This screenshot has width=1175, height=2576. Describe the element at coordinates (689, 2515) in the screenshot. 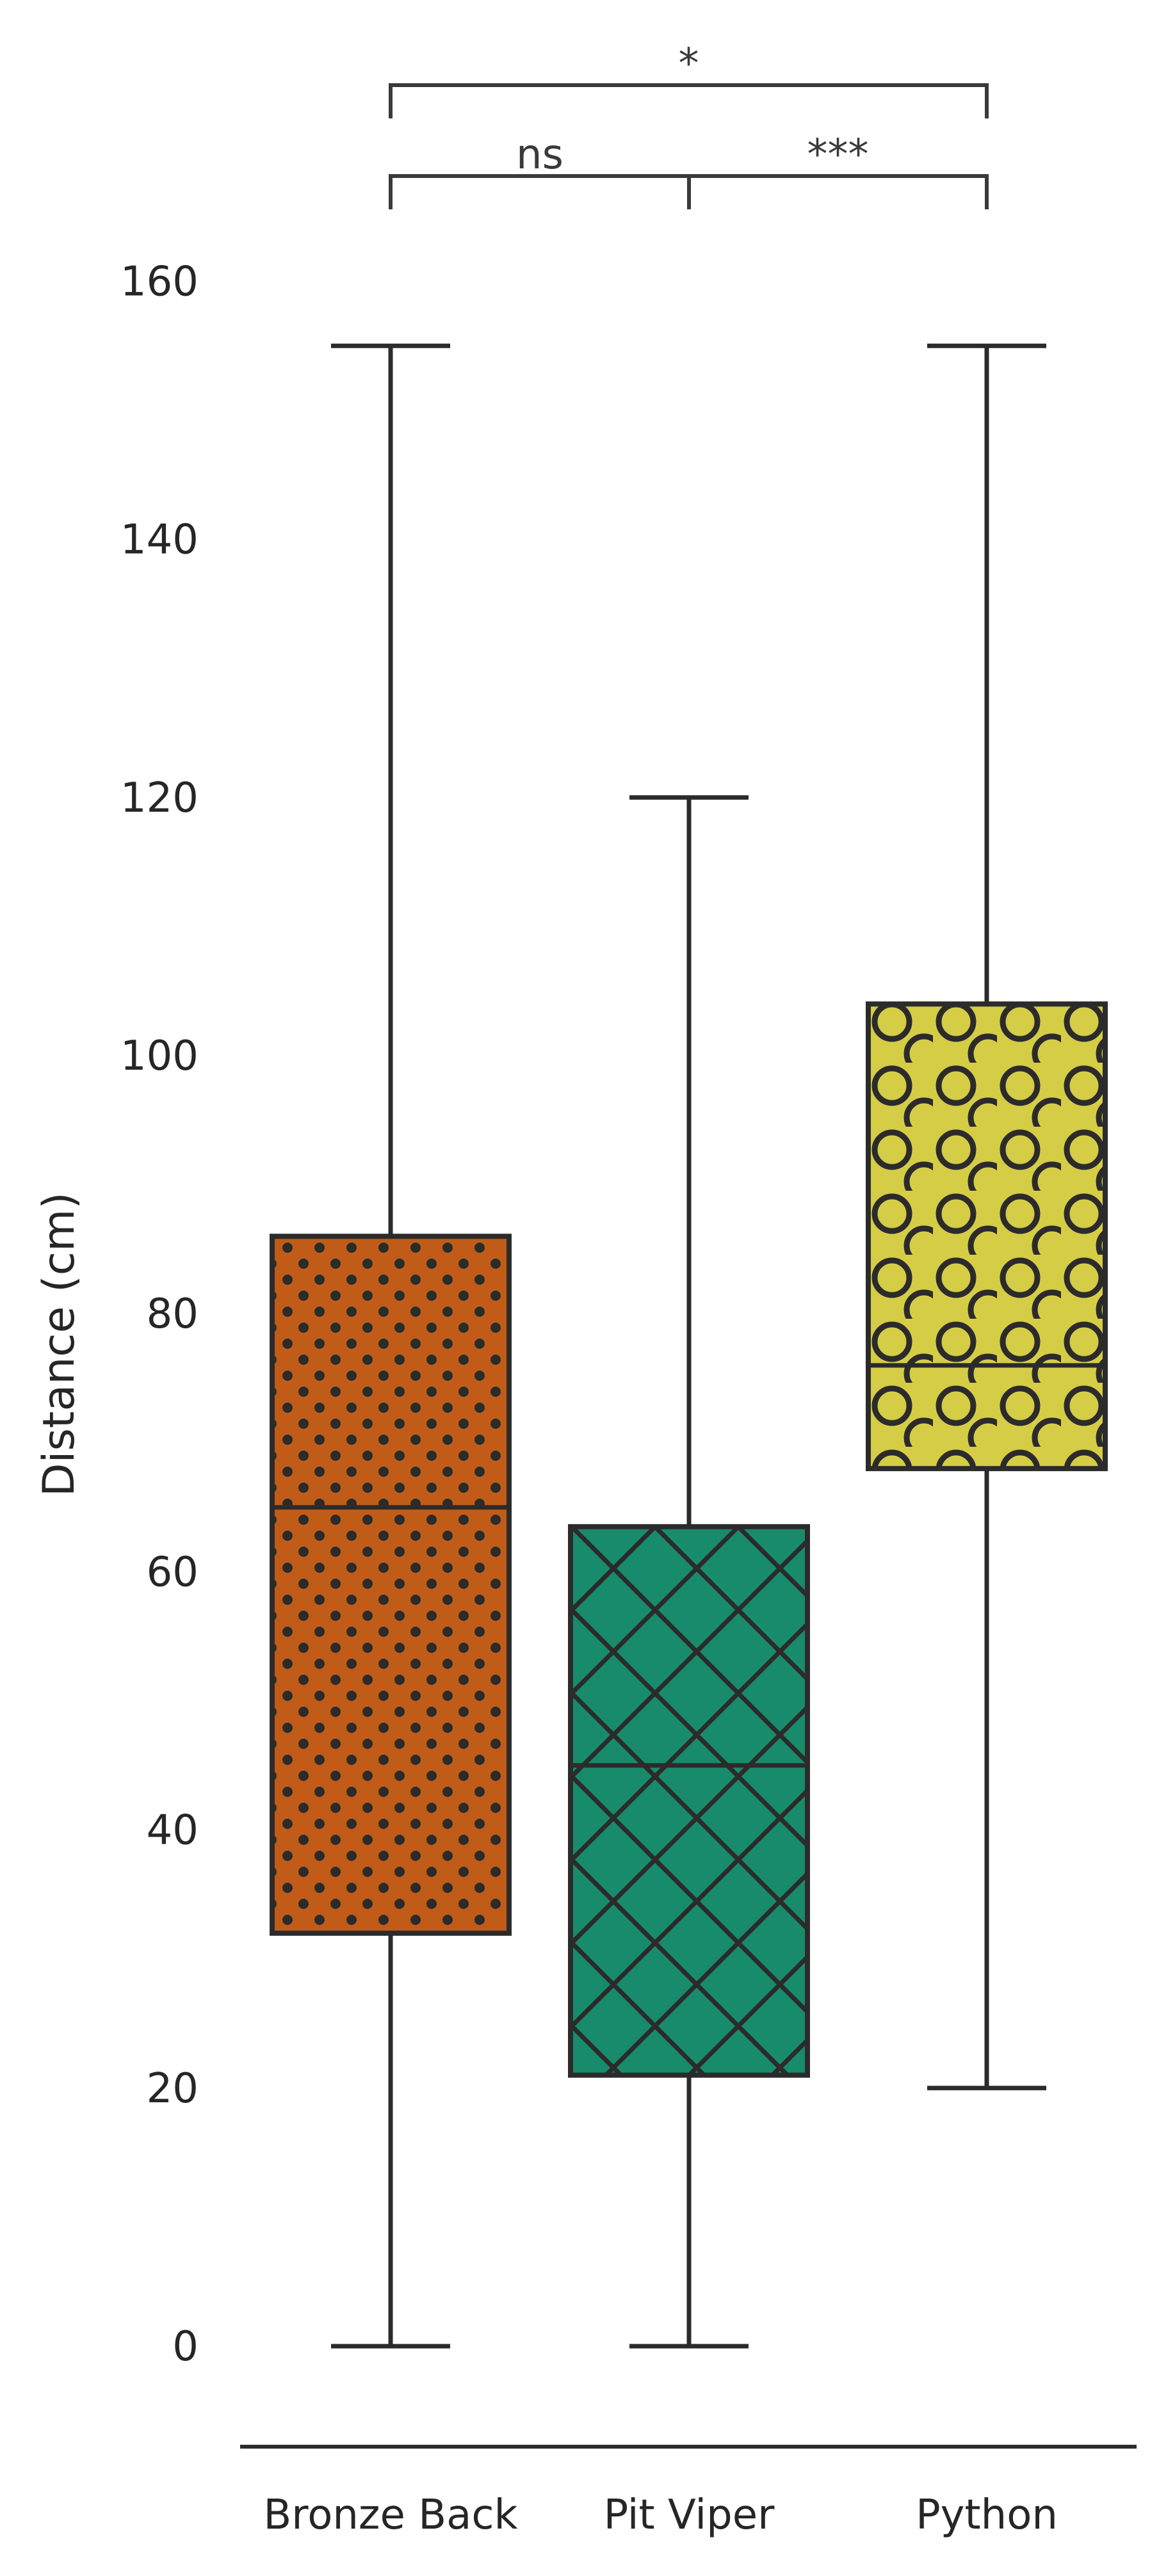

I see `x-category-label: Pit Viper` at that location.